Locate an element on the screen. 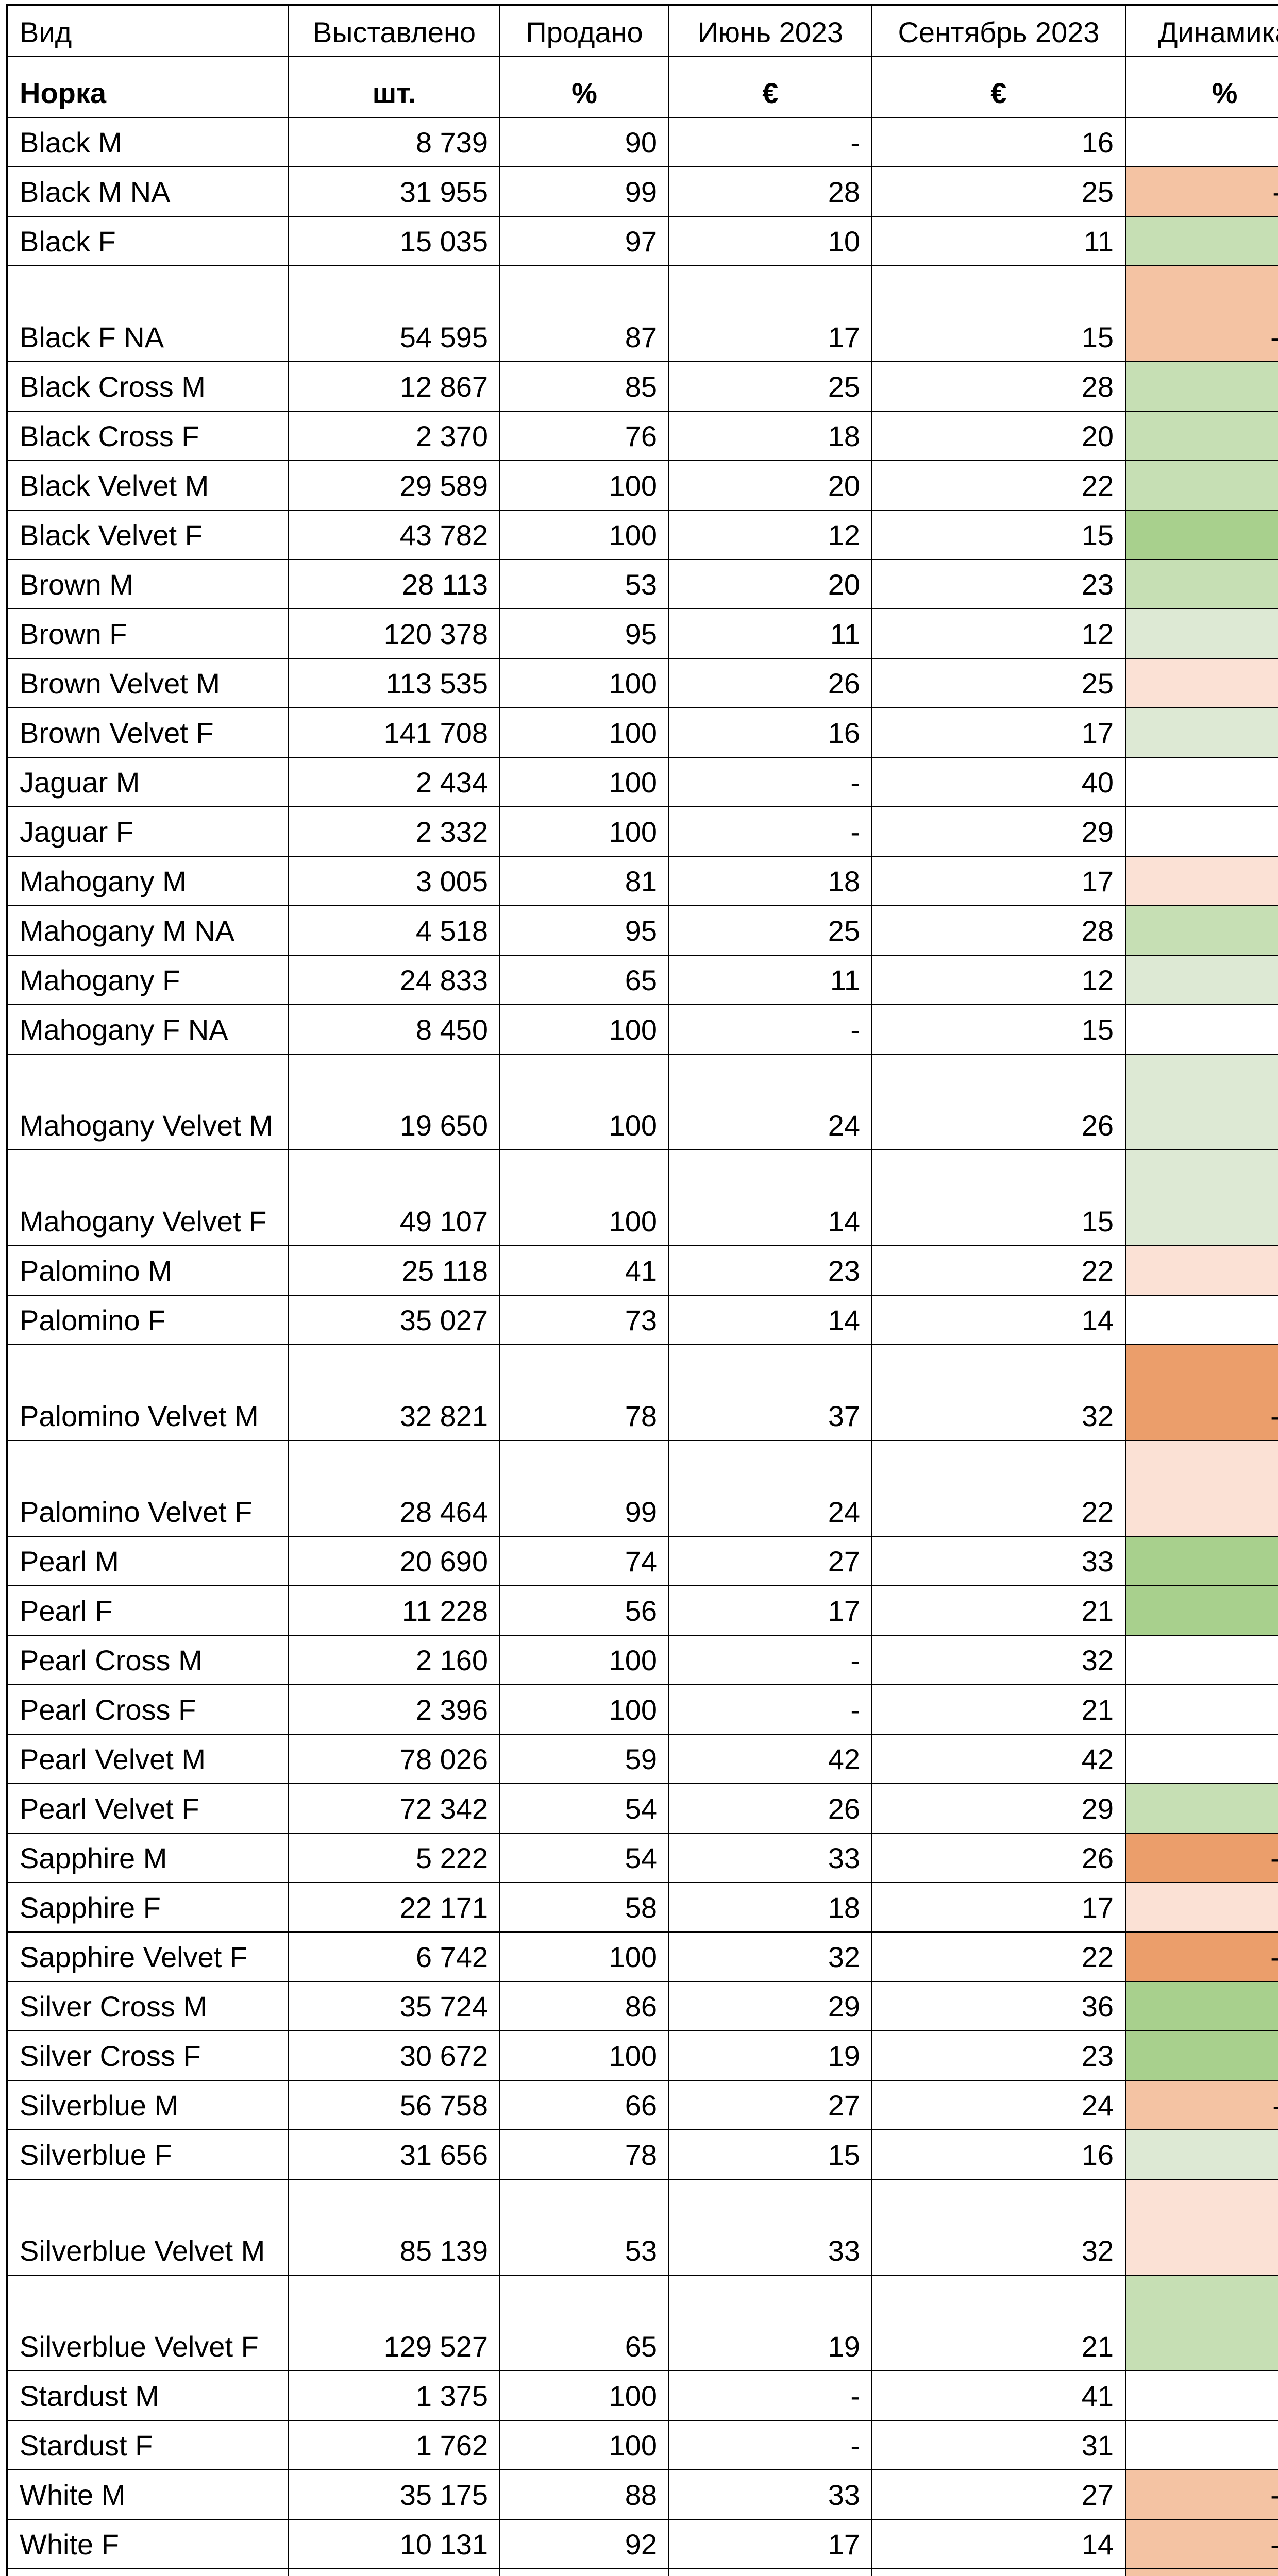 Image resolution: width=1278 pixels, height=2576 pixels. cell-offered: 2 332 is located at coordinates (394, 831).